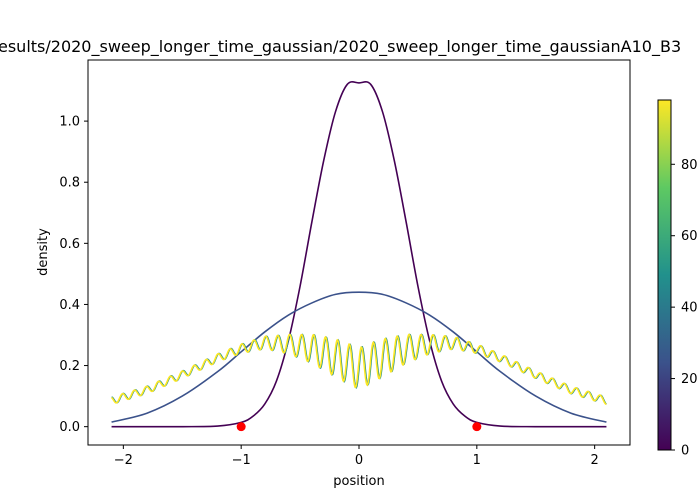  What do you see at coordinates (73, 275) in the screenshot?
I see `y-axis-ticks: 0.0 0.2 0.4 0.6 0.8 1.0` at bounding box center [73, 275].